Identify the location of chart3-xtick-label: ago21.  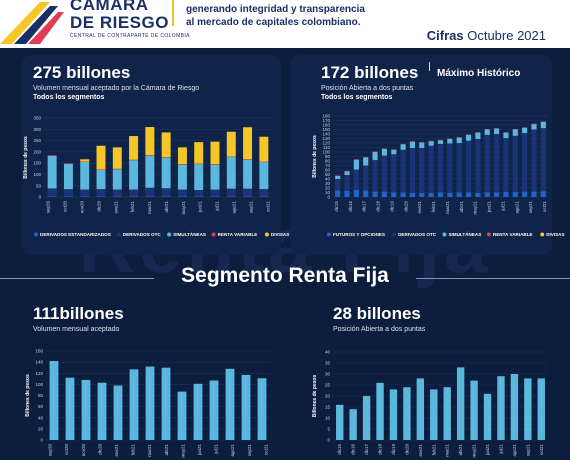
(232, 450).